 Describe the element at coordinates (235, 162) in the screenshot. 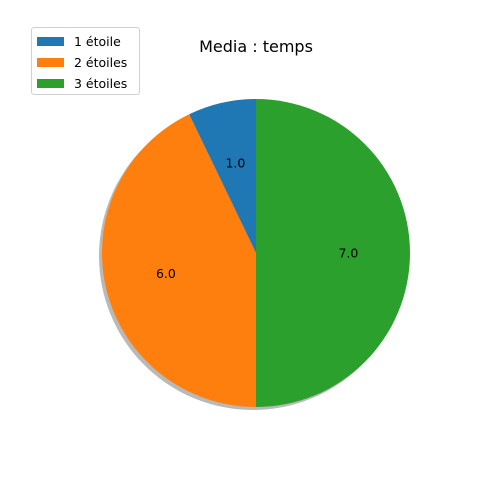

I see `pie-value-label-1-etoile: 1.0` at that location.